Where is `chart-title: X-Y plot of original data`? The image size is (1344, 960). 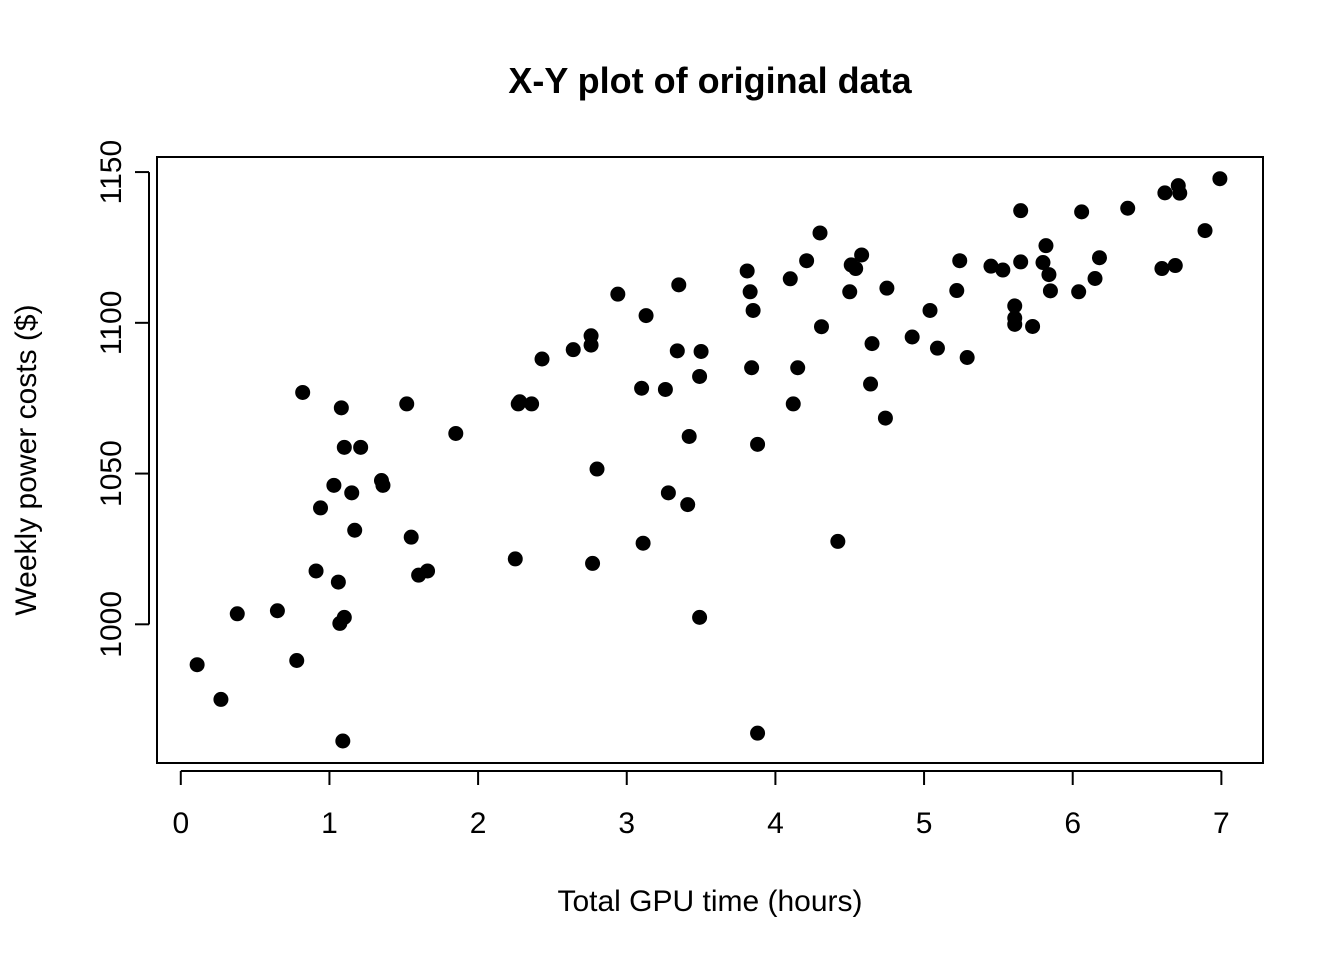
chart-title: X-Y plot of original data is located at coordinates (710, 80).